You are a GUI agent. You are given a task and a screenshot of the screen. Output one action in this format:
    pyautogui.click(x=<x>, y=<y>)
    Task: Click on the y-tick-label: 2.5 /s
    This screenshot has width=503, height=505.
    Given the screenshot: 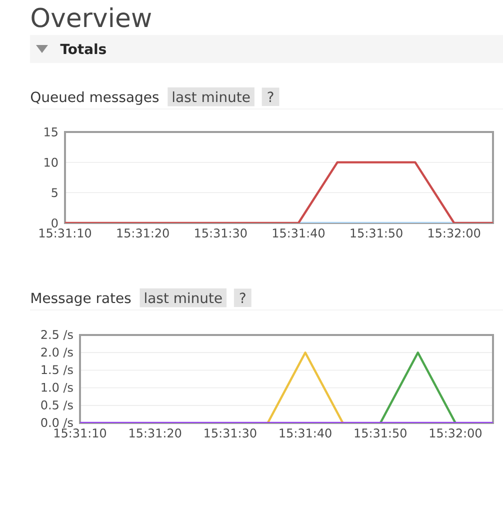 What is the action you would take?
    pyautogui.click(x=57, y=335)
    